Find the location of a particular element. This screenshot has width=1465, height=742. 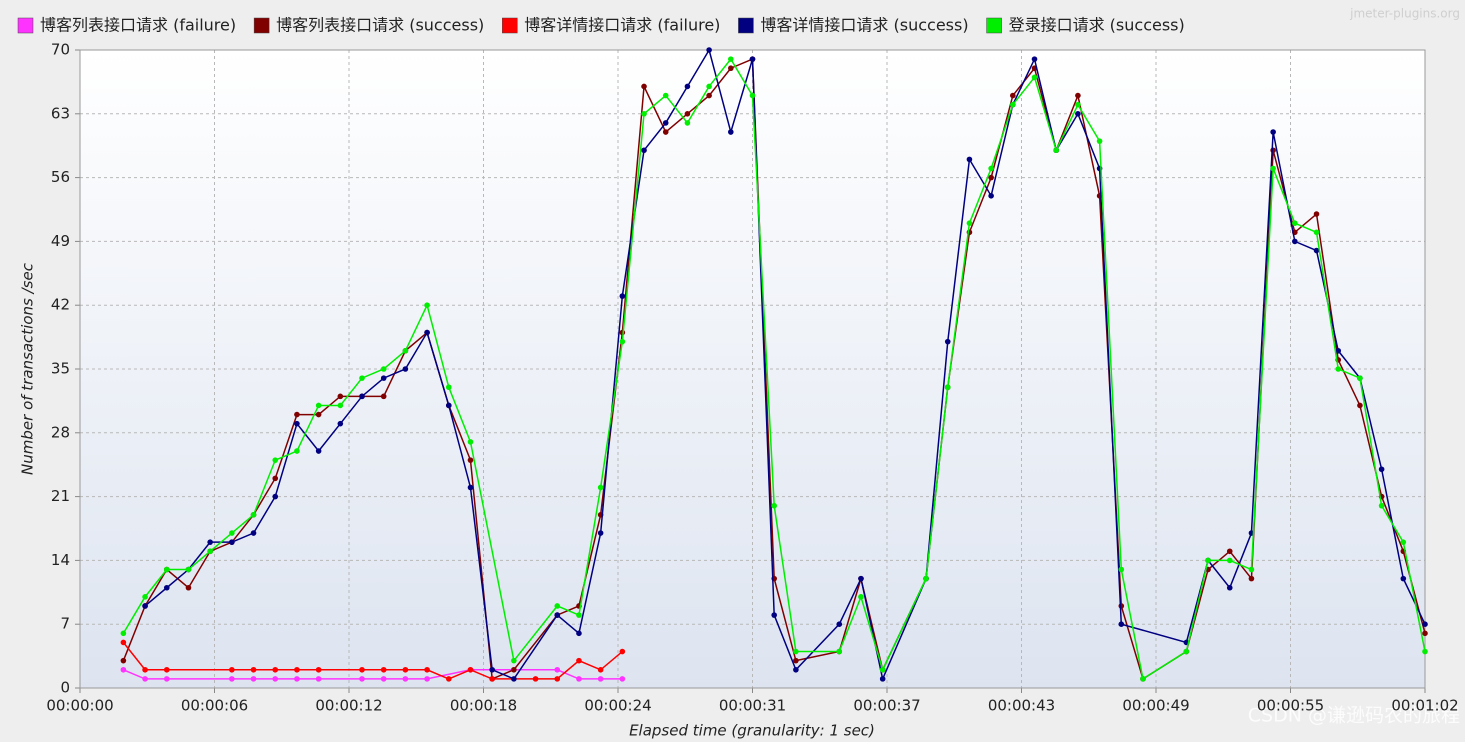

x-tick-label: 00:00:37 is located at coordinates (886, 706).